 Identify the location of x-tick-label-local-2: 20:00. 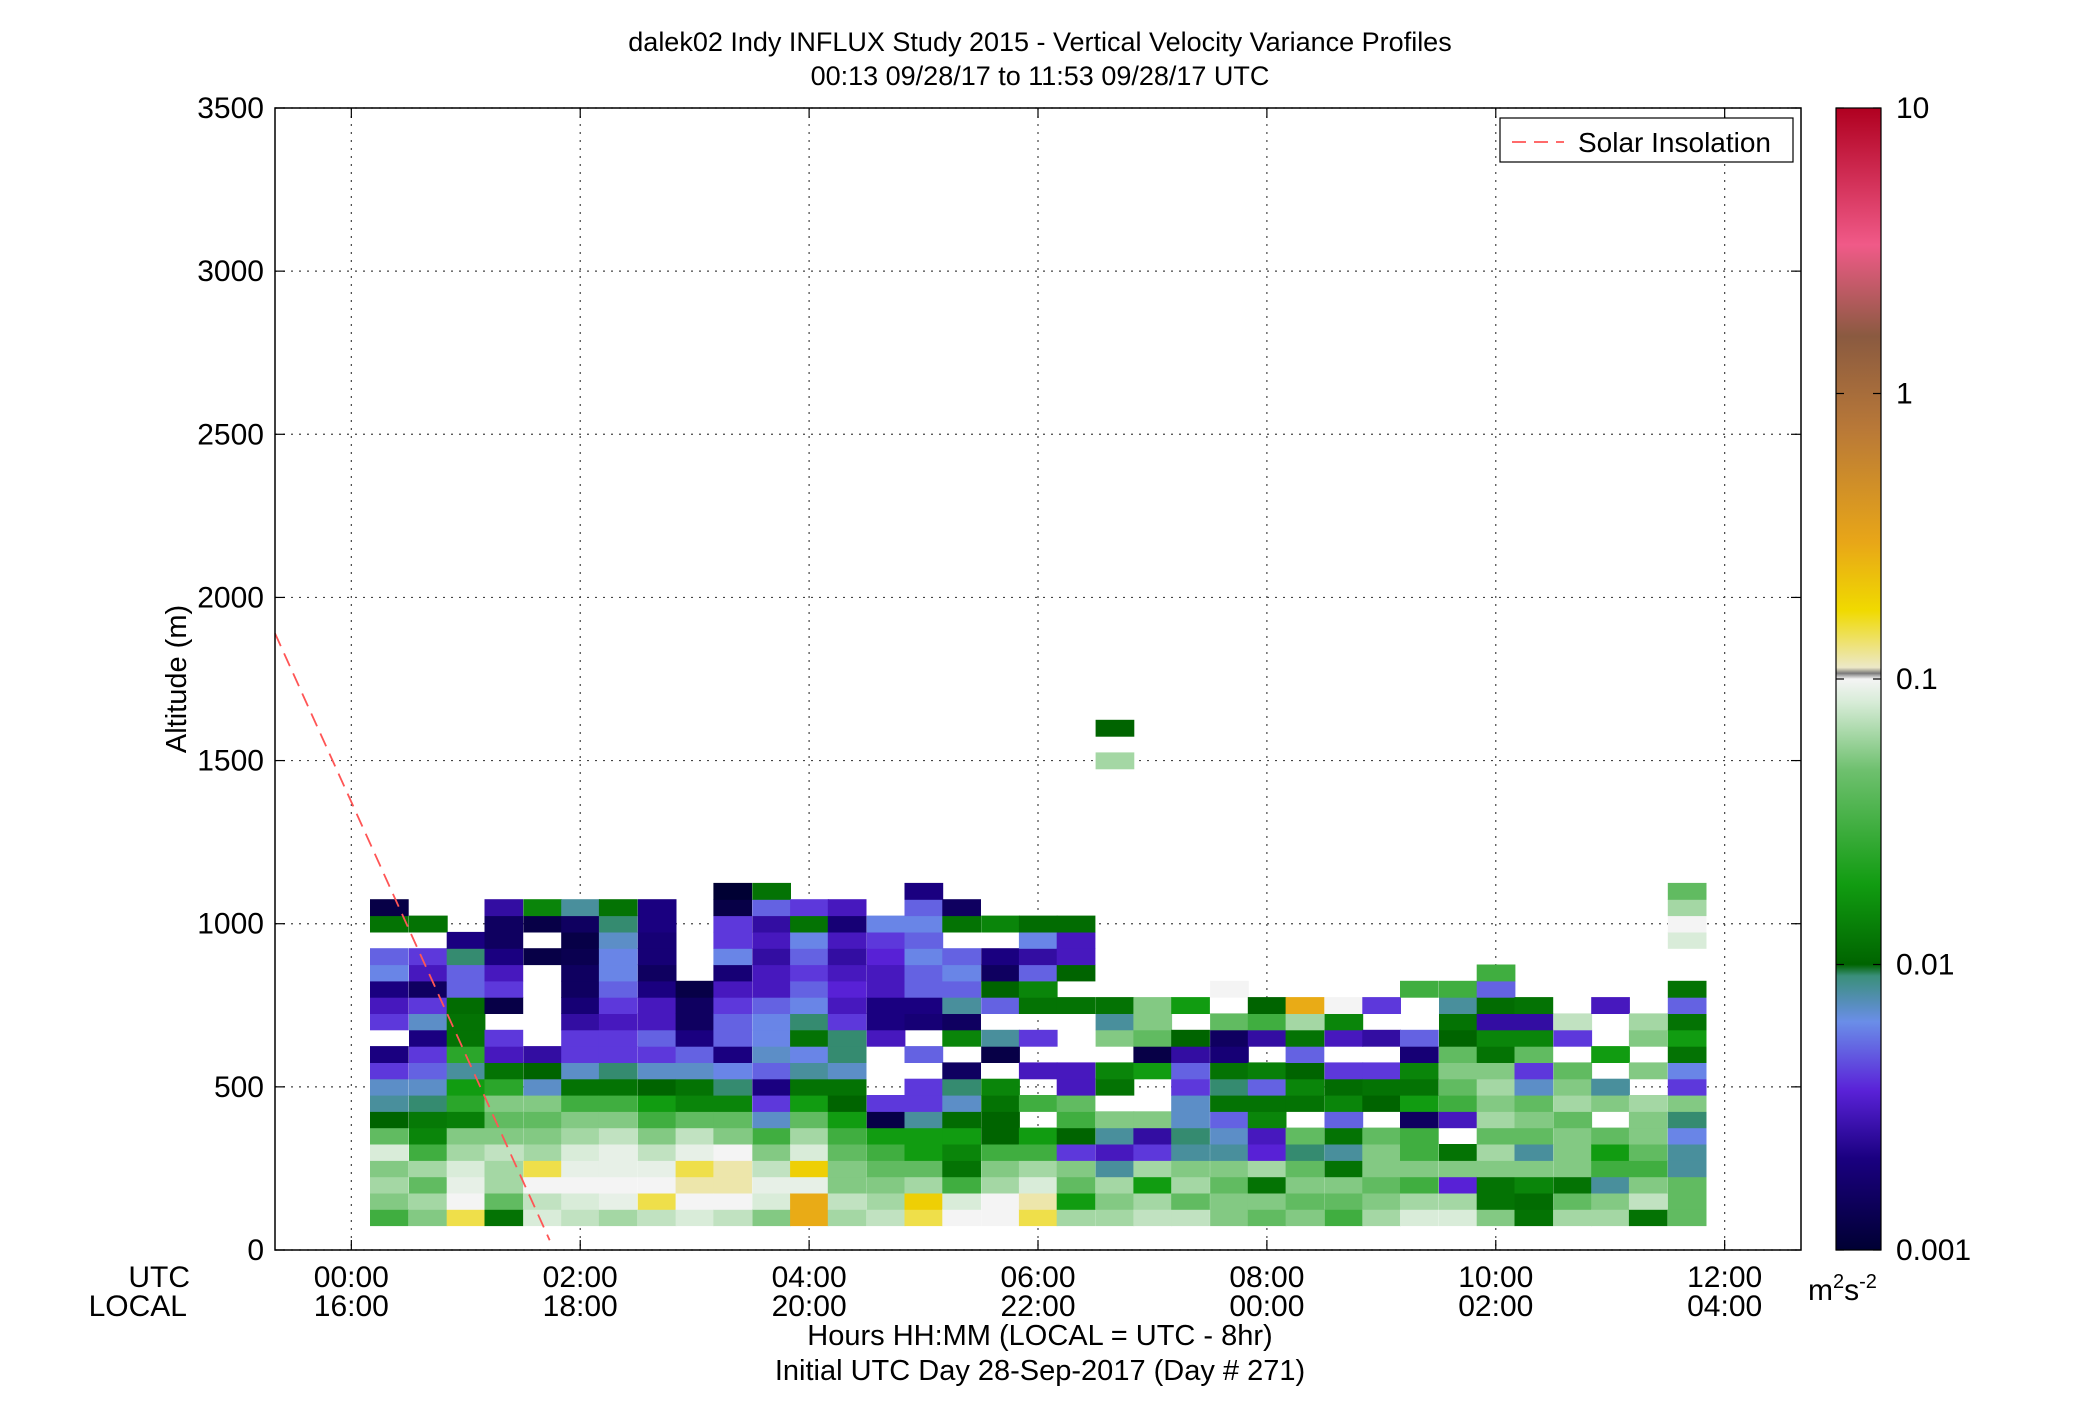
(809, 1306).